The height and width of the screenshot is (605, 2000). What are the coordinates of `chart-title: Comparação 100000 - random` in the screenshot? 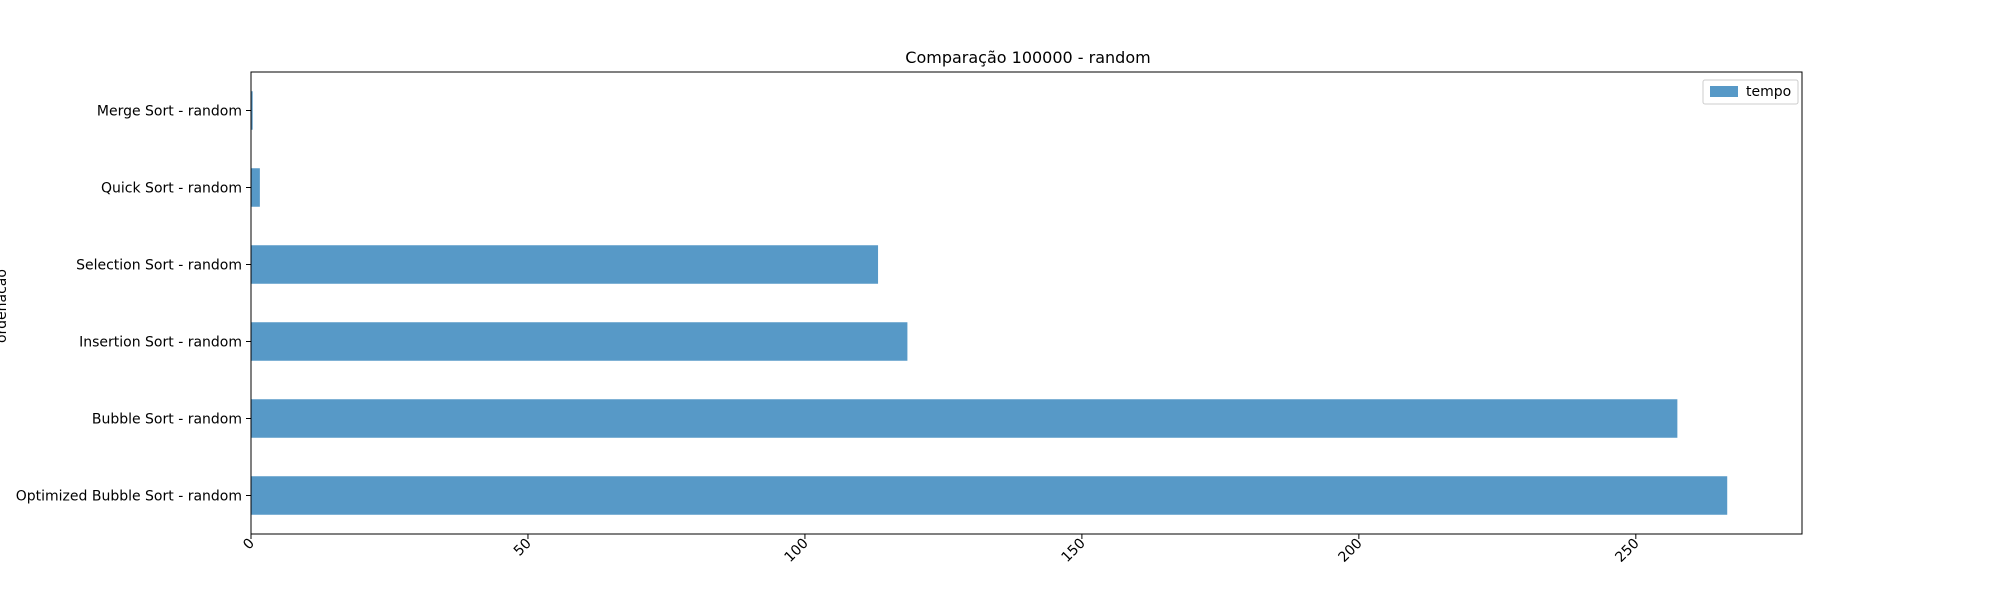 It's located at (1027, 57).